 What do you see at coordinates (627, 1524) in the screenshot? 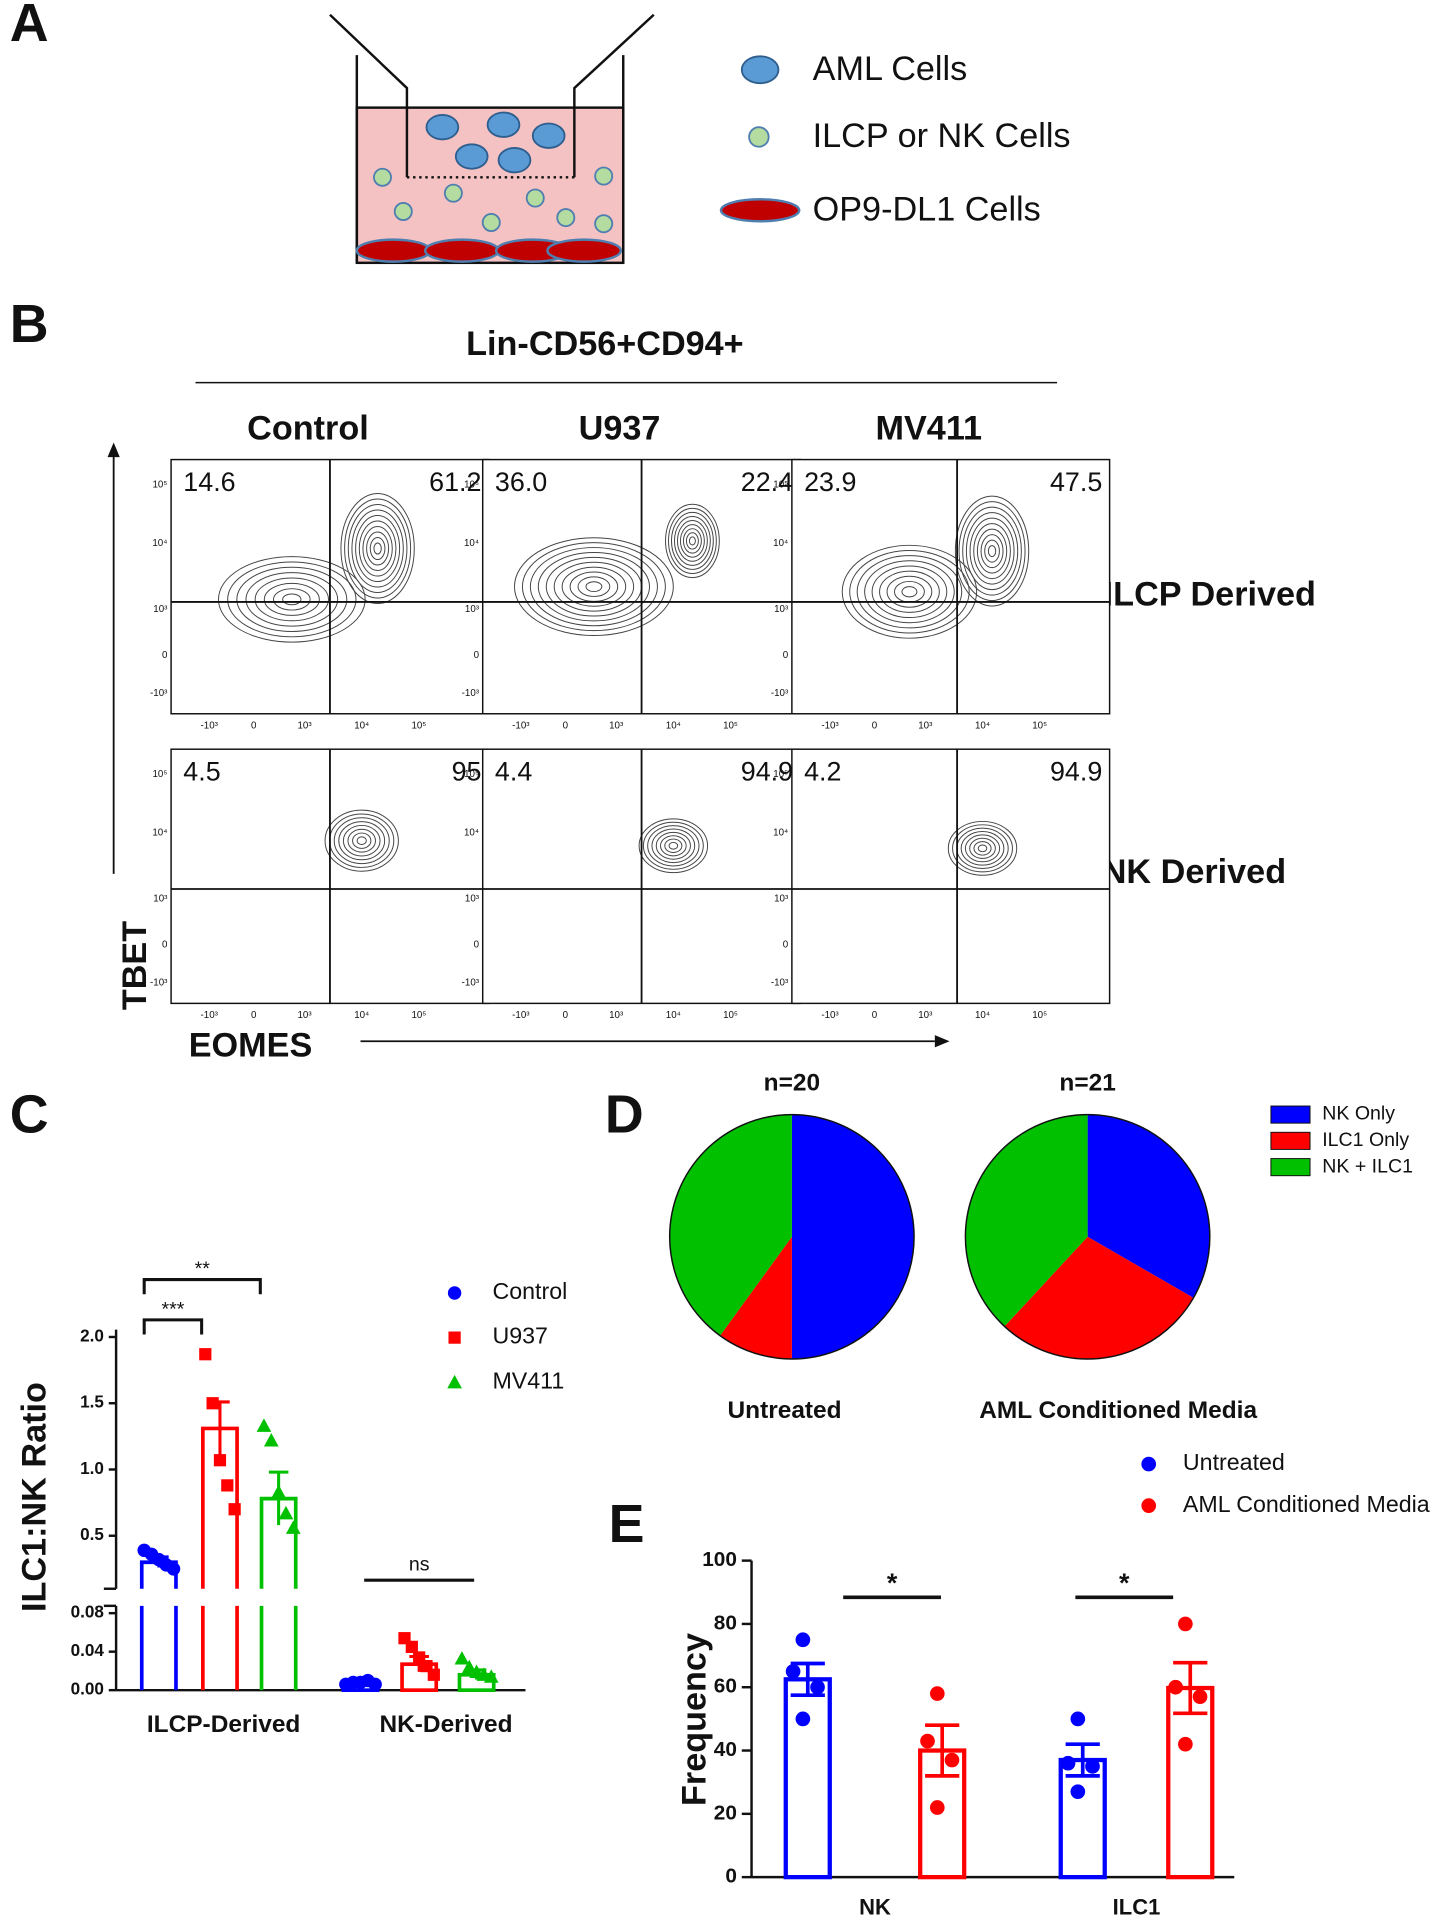
I see `panel-letter: E` at bounding box center [627, 1524].